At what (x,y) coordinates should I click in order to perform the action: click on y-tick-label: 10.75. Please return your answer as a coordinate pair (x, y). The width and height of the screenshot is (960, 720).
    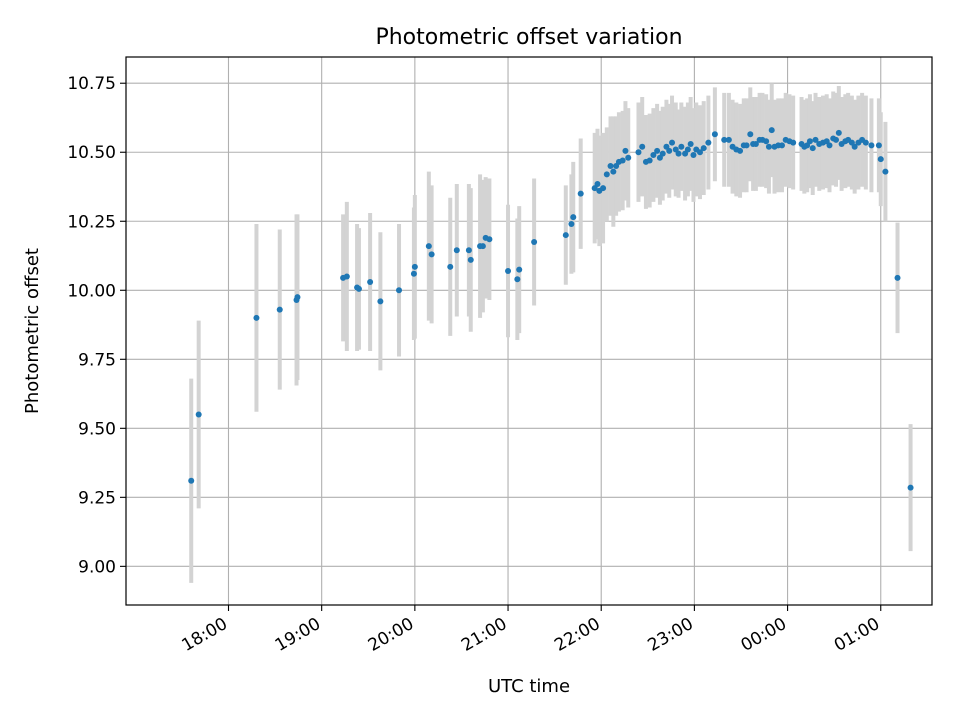
    Looking at the image, I should click on (91, 84).